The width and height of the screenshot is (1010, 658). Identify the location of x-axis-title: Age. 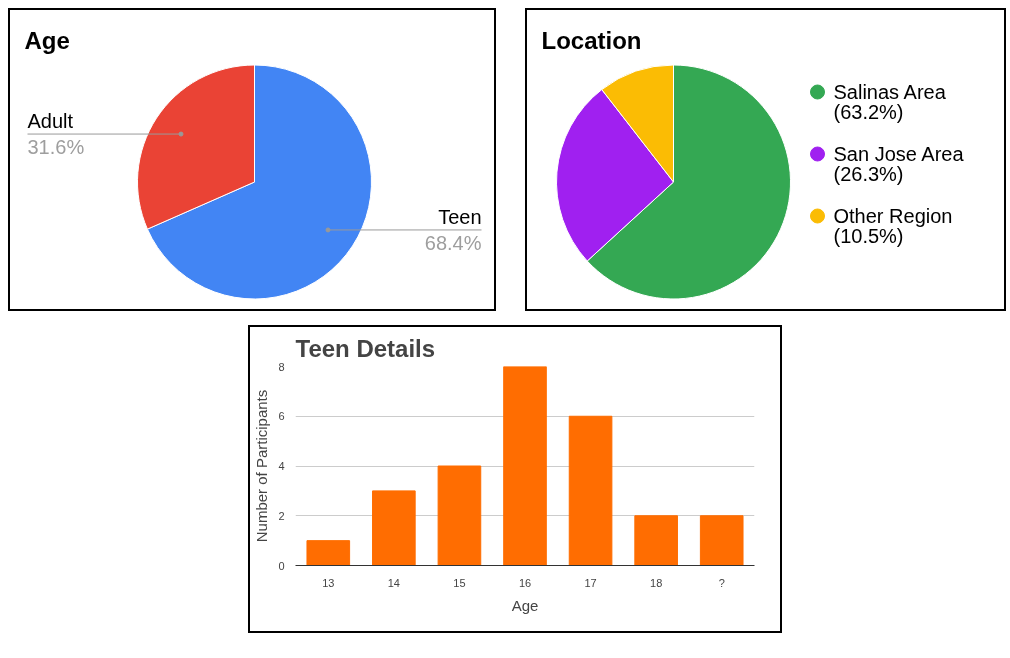
(525, 605).